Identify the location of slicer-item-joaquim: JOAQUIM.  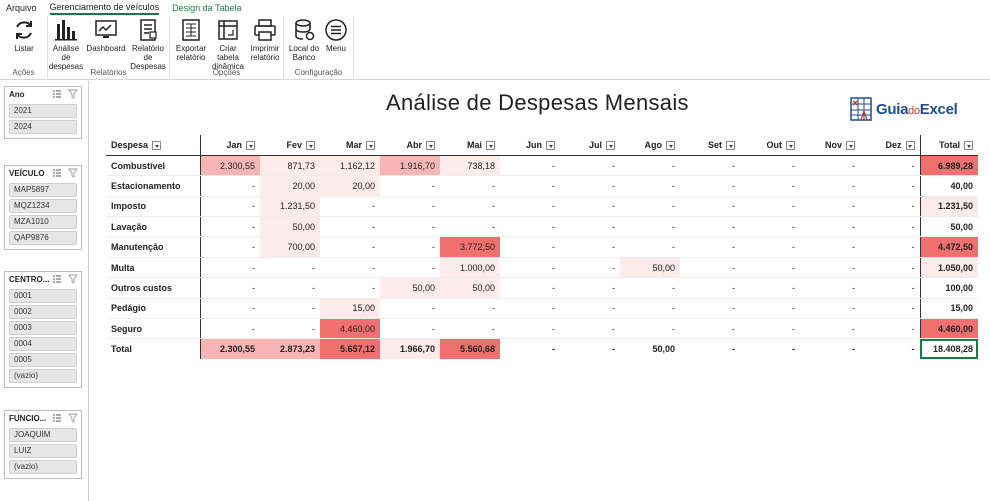
(43, 435).